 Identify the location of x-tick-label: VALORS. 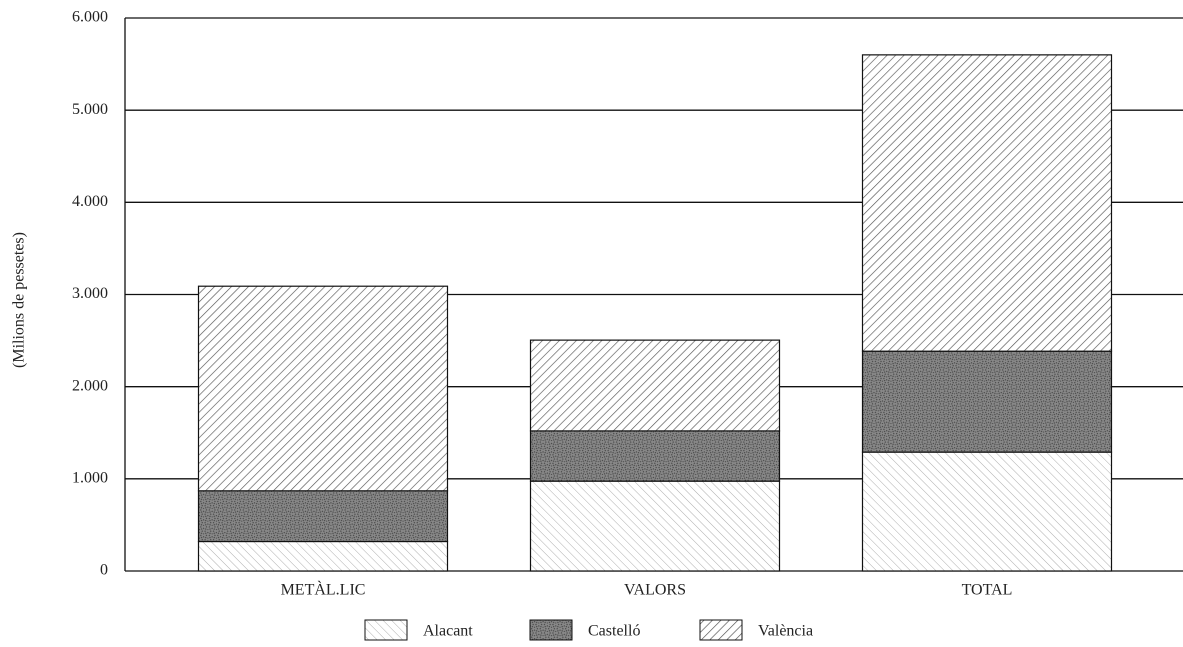
(655, 590).